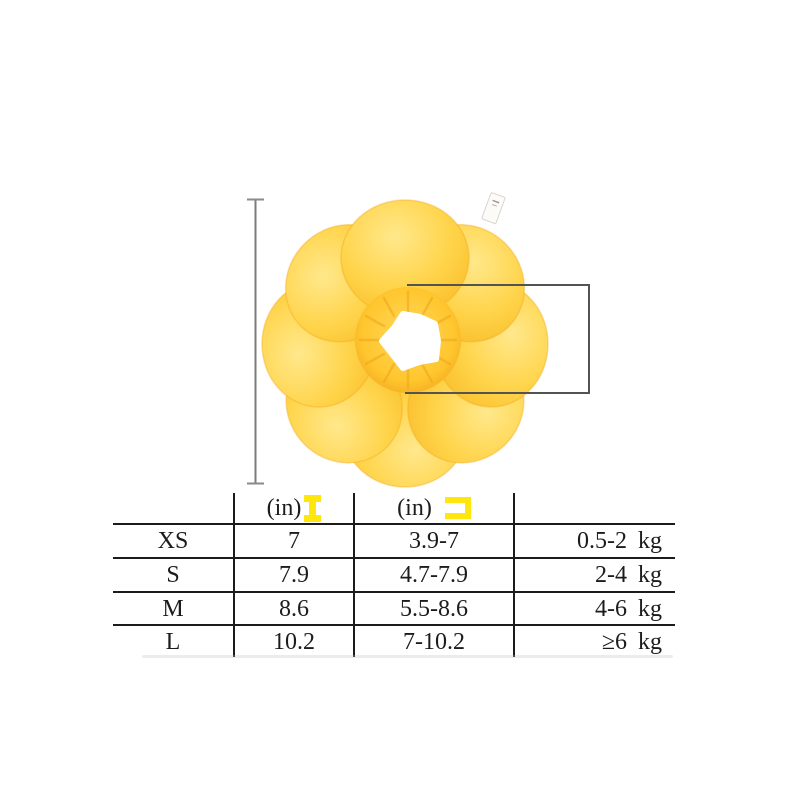  What do you see at coordinates (611, 608) in the screenshot?
I see `weight-range: 4-6` at bounding box center [611, 608].